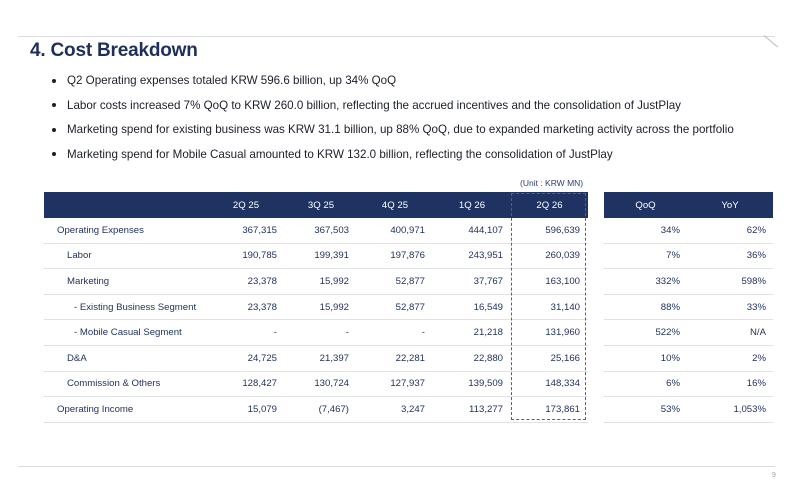 The height and width of the screenshot is (500, 800). I want to click on table-cell: 33%, so click(730, 307).